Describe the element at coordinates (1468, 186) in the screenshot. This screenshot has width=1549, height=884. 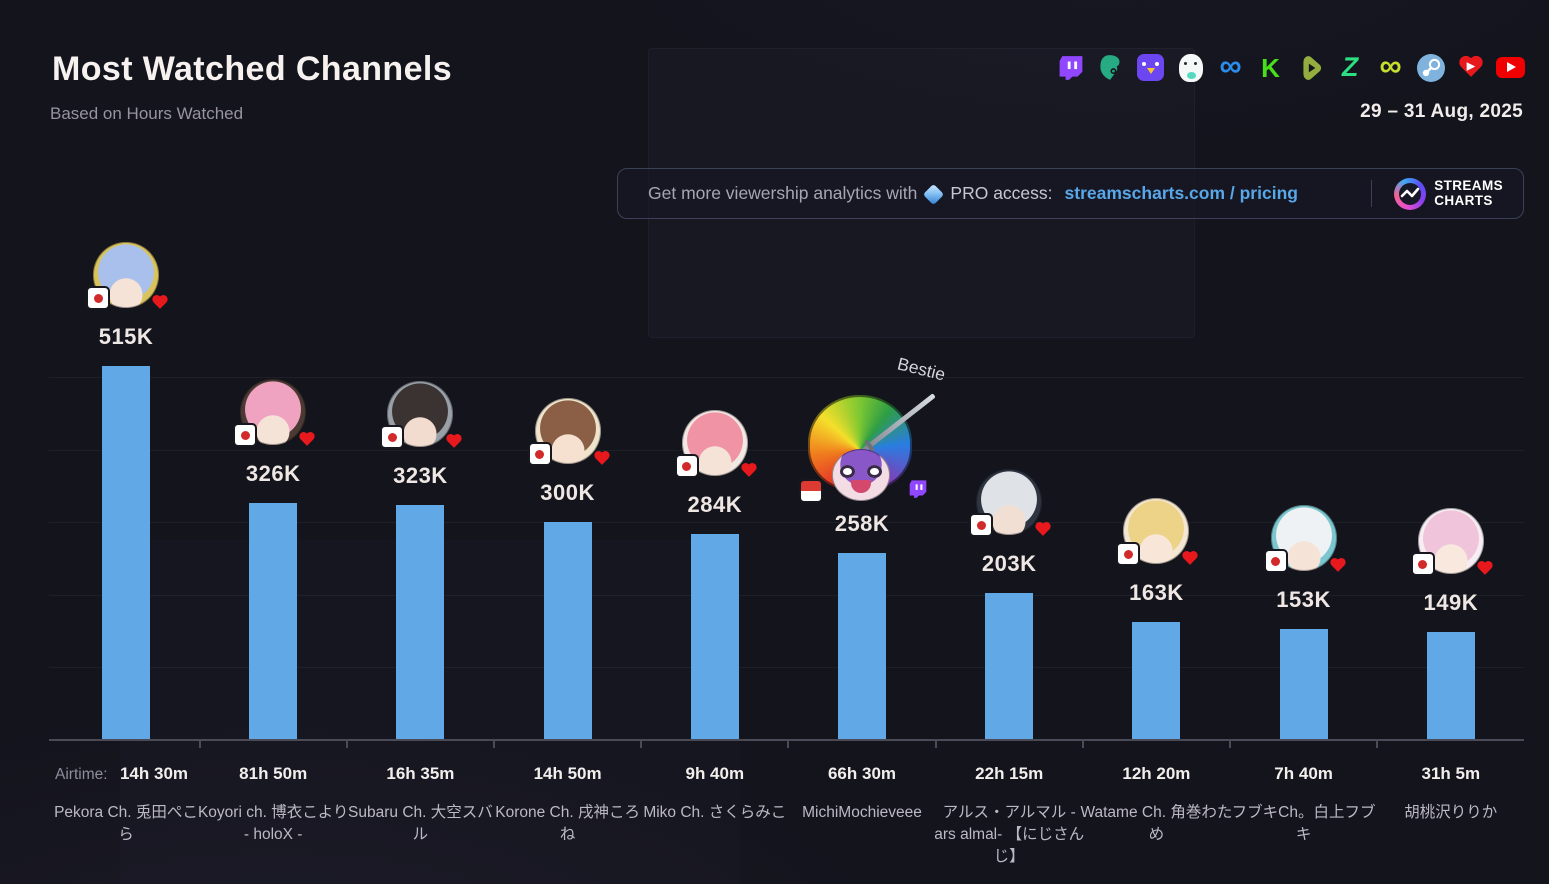
I see `brand-line1: STREAMS` at that location.